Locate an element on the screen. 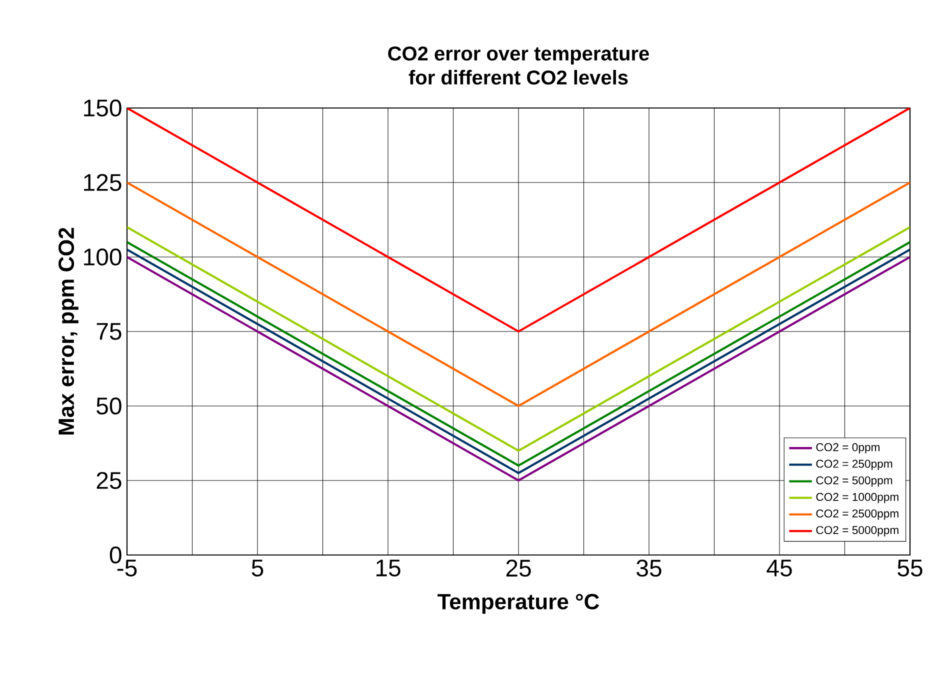  y-axis-title: Max error, ppm CO2 is located at coordinates (68, 331).